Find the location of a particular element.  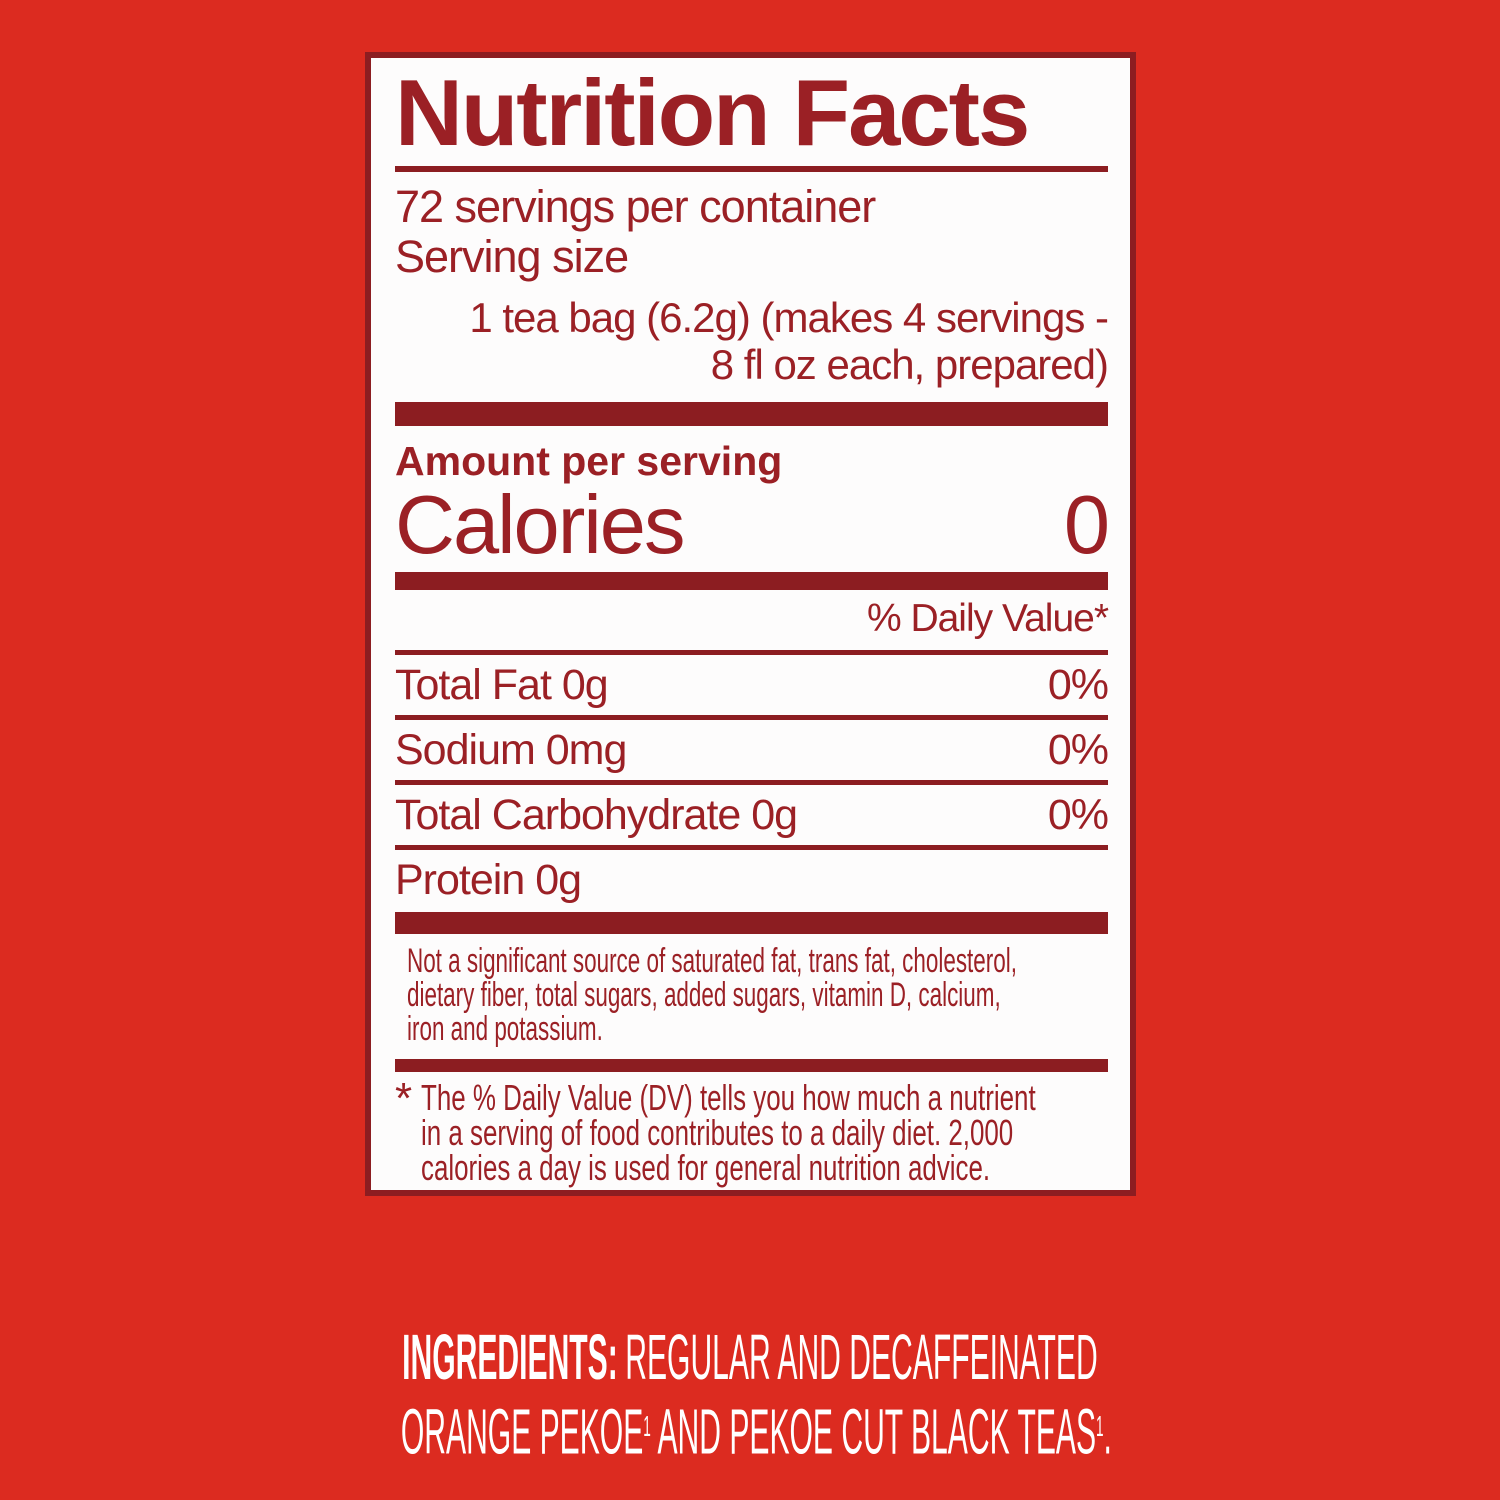

servings-per-container: 72 servings per container is located at coordinates (635, 206).